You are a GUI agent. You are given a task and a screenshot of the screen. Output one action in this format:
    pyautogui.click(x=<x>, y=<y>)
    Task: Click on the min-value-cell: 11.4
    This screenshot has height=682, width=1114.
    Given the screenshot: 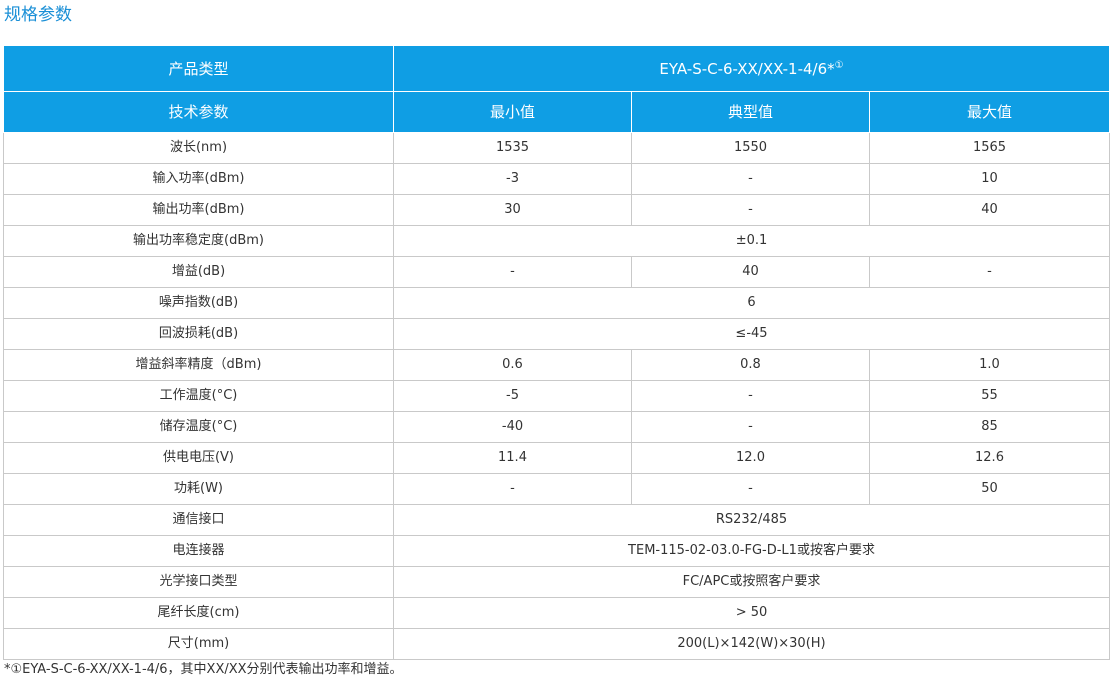 What is the action you would take?
    pyautogui.click(x=512, y=458)
    